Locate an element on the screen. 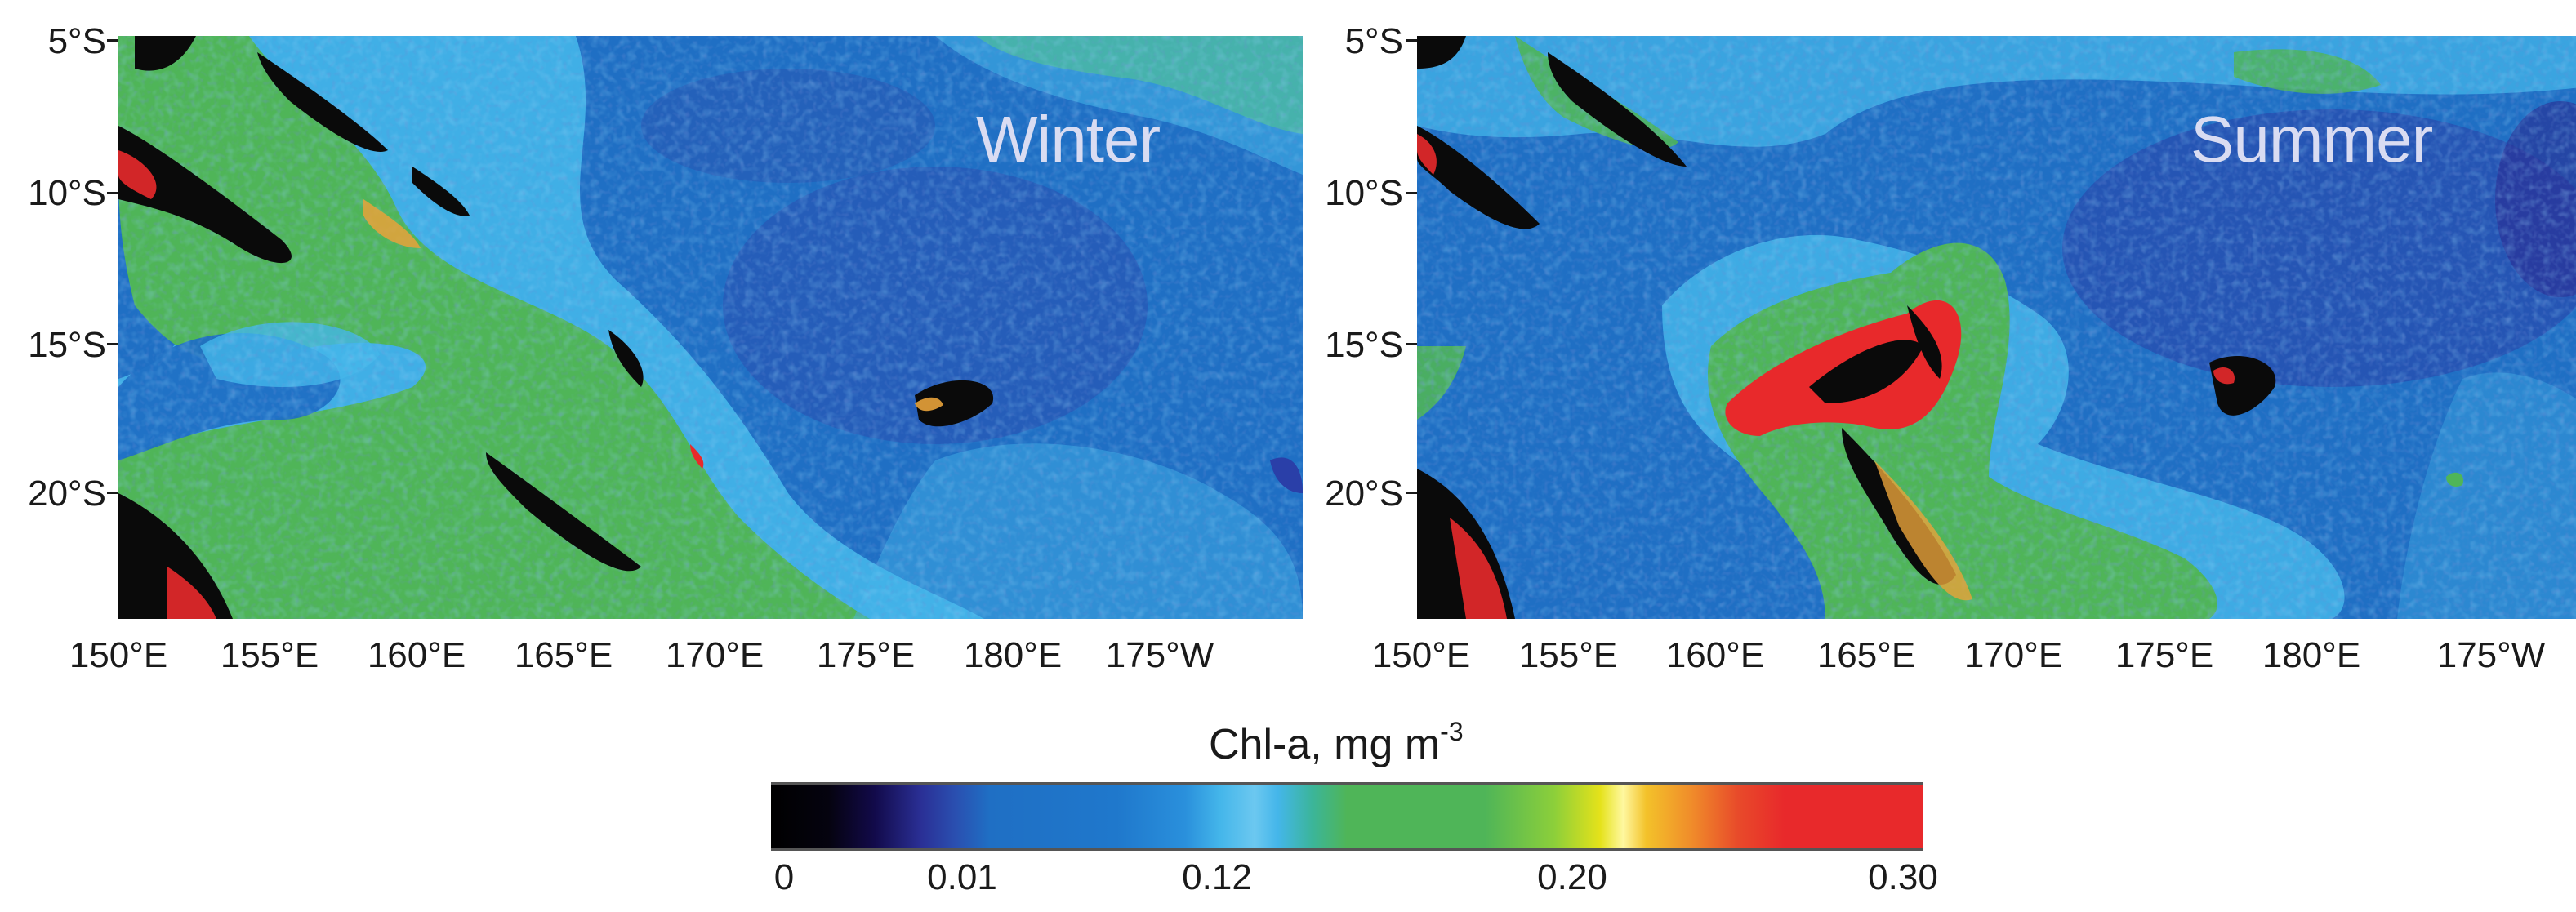 This screenshot has height=912, width=2576. colorbar-title: Chl-a, mg m-3 is located at coordinates (1336, 743).